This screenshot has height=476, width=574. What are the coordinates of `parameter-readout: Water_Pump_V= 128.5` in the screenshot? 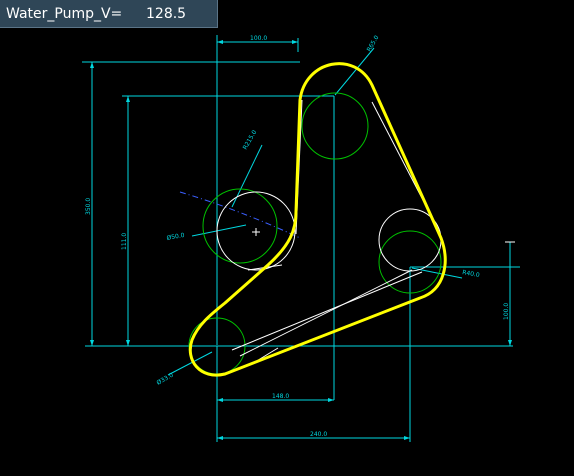 It's located at (109, 14).